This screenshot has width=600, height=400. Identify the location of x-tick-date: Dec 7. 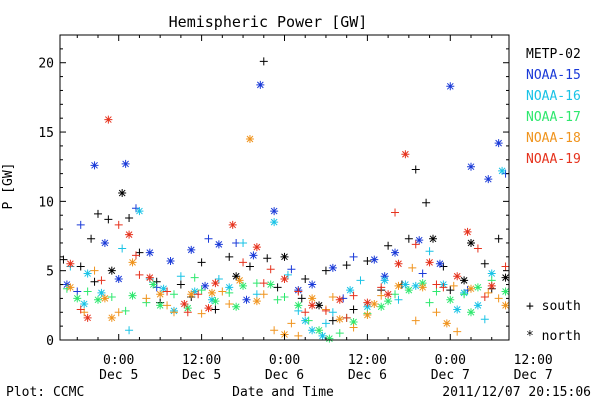
(450, 375).